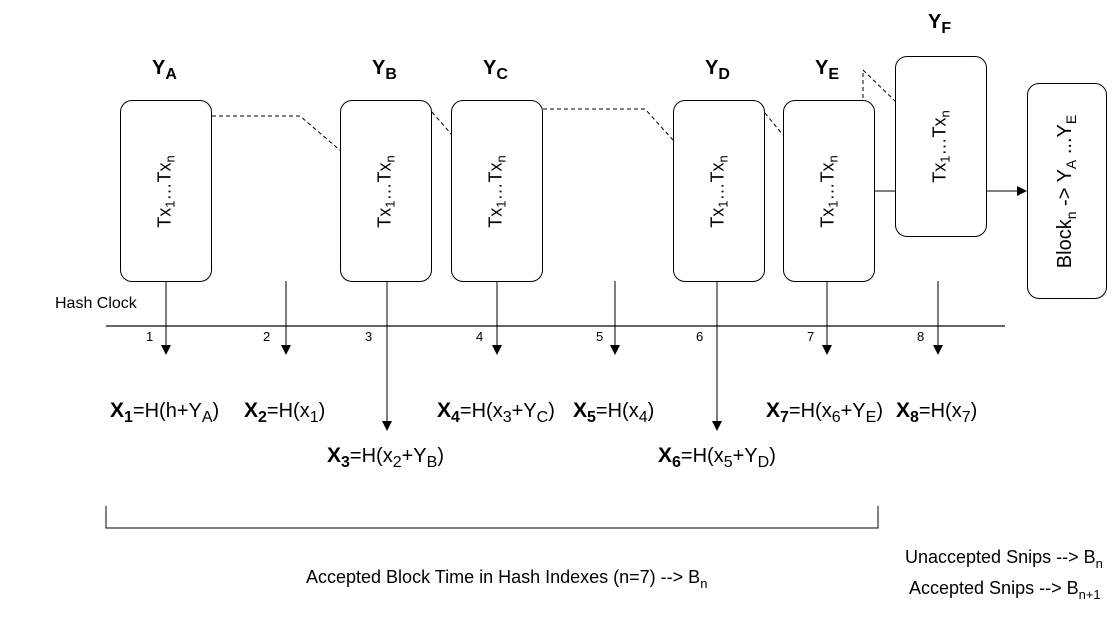  What do you see at coordinates (266, 336) in the screenshot?
I see `tick-2: 2` at bounding box center [266, 336].